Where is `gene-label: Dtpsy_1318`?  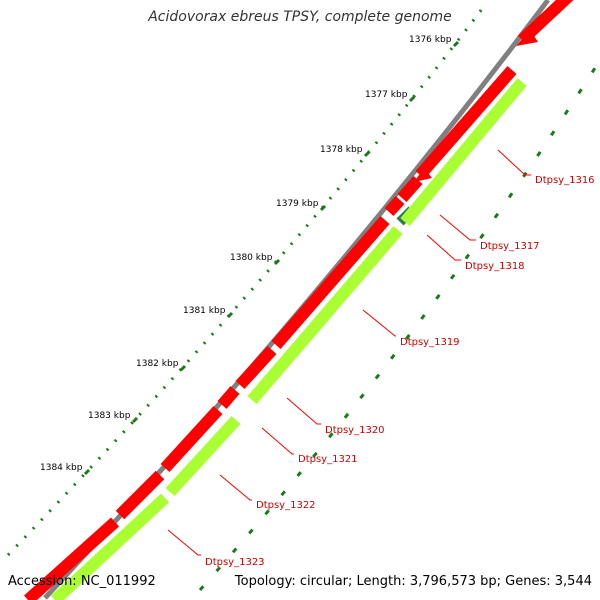 gene-label: Dtpsy_1318 is located at coordinates (495, 266).